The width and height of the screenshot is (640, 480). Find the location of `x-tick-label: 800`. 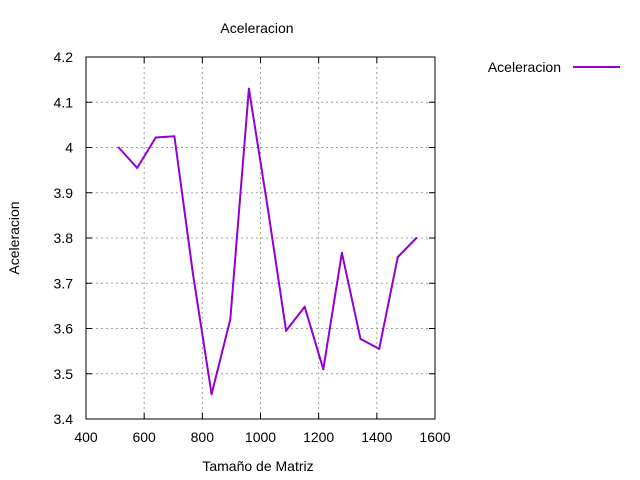

x-tick-label: 800 is located at coordinates (203, 437).